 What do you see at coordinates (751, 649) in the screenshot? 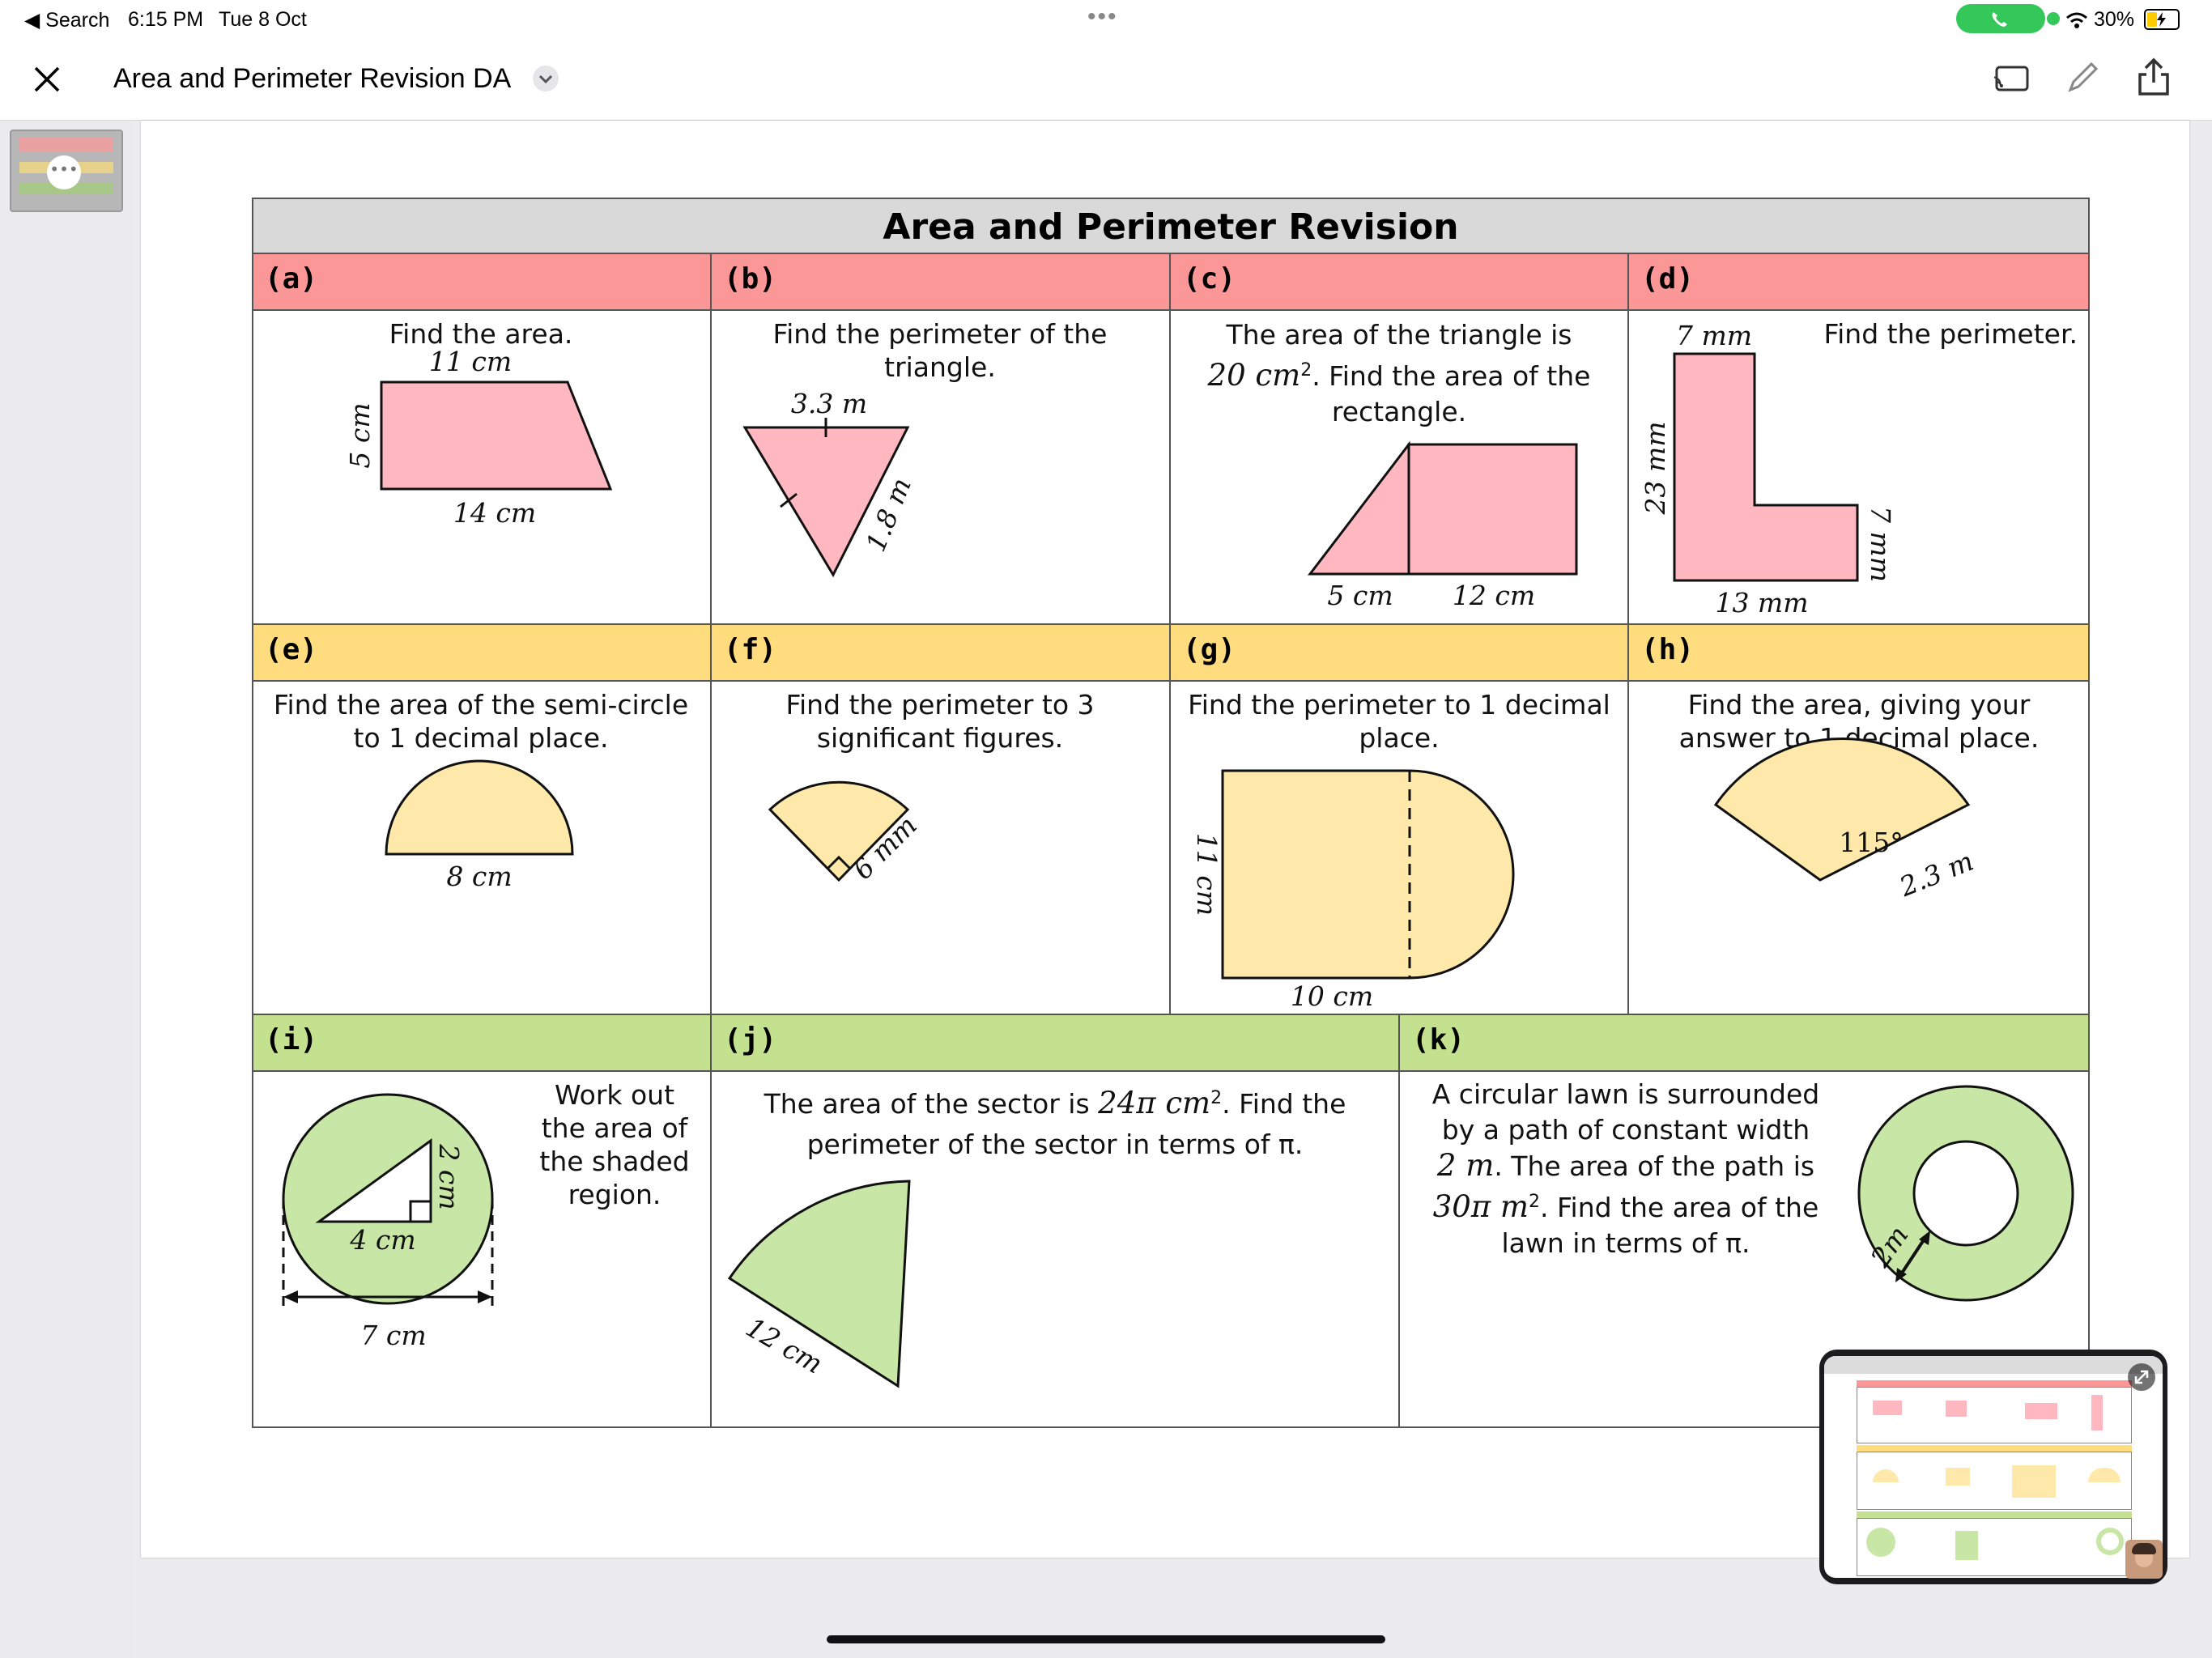
I see `label-f: (f)` at bounding box center [751, 649].